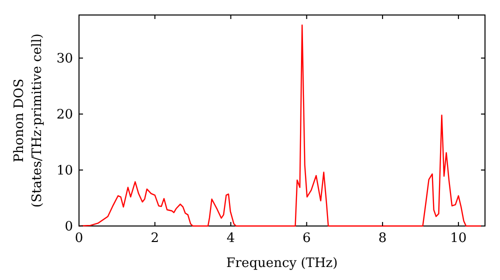  What do you see at coordinates (282, 263) in the screenshot?
I see `x-axis-title: Frequency (THz)` at bounding box center [282, 263].